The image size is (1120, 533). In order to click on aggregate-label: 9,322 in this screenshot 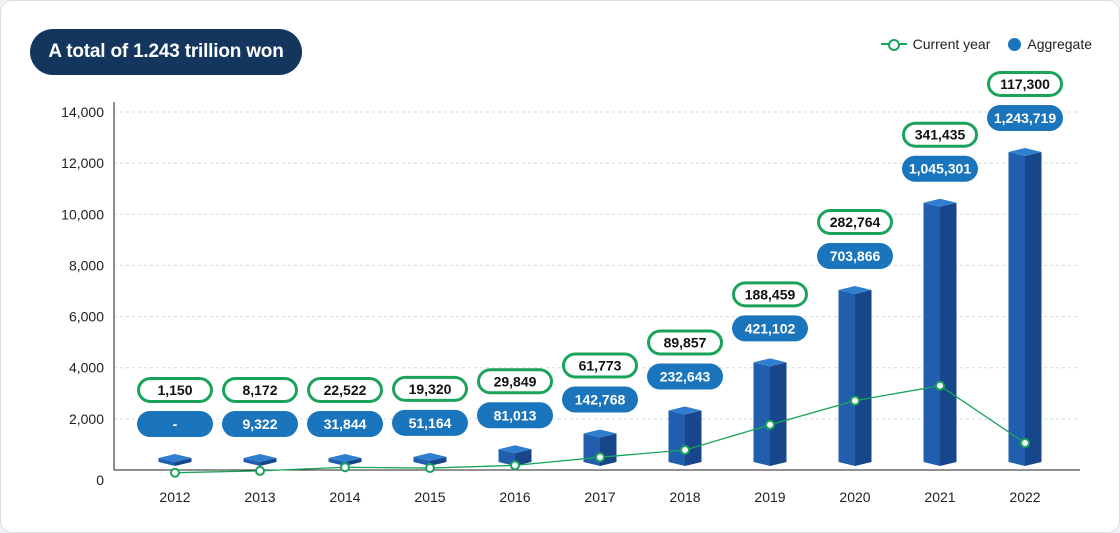, I will do `click(260, 424)`.